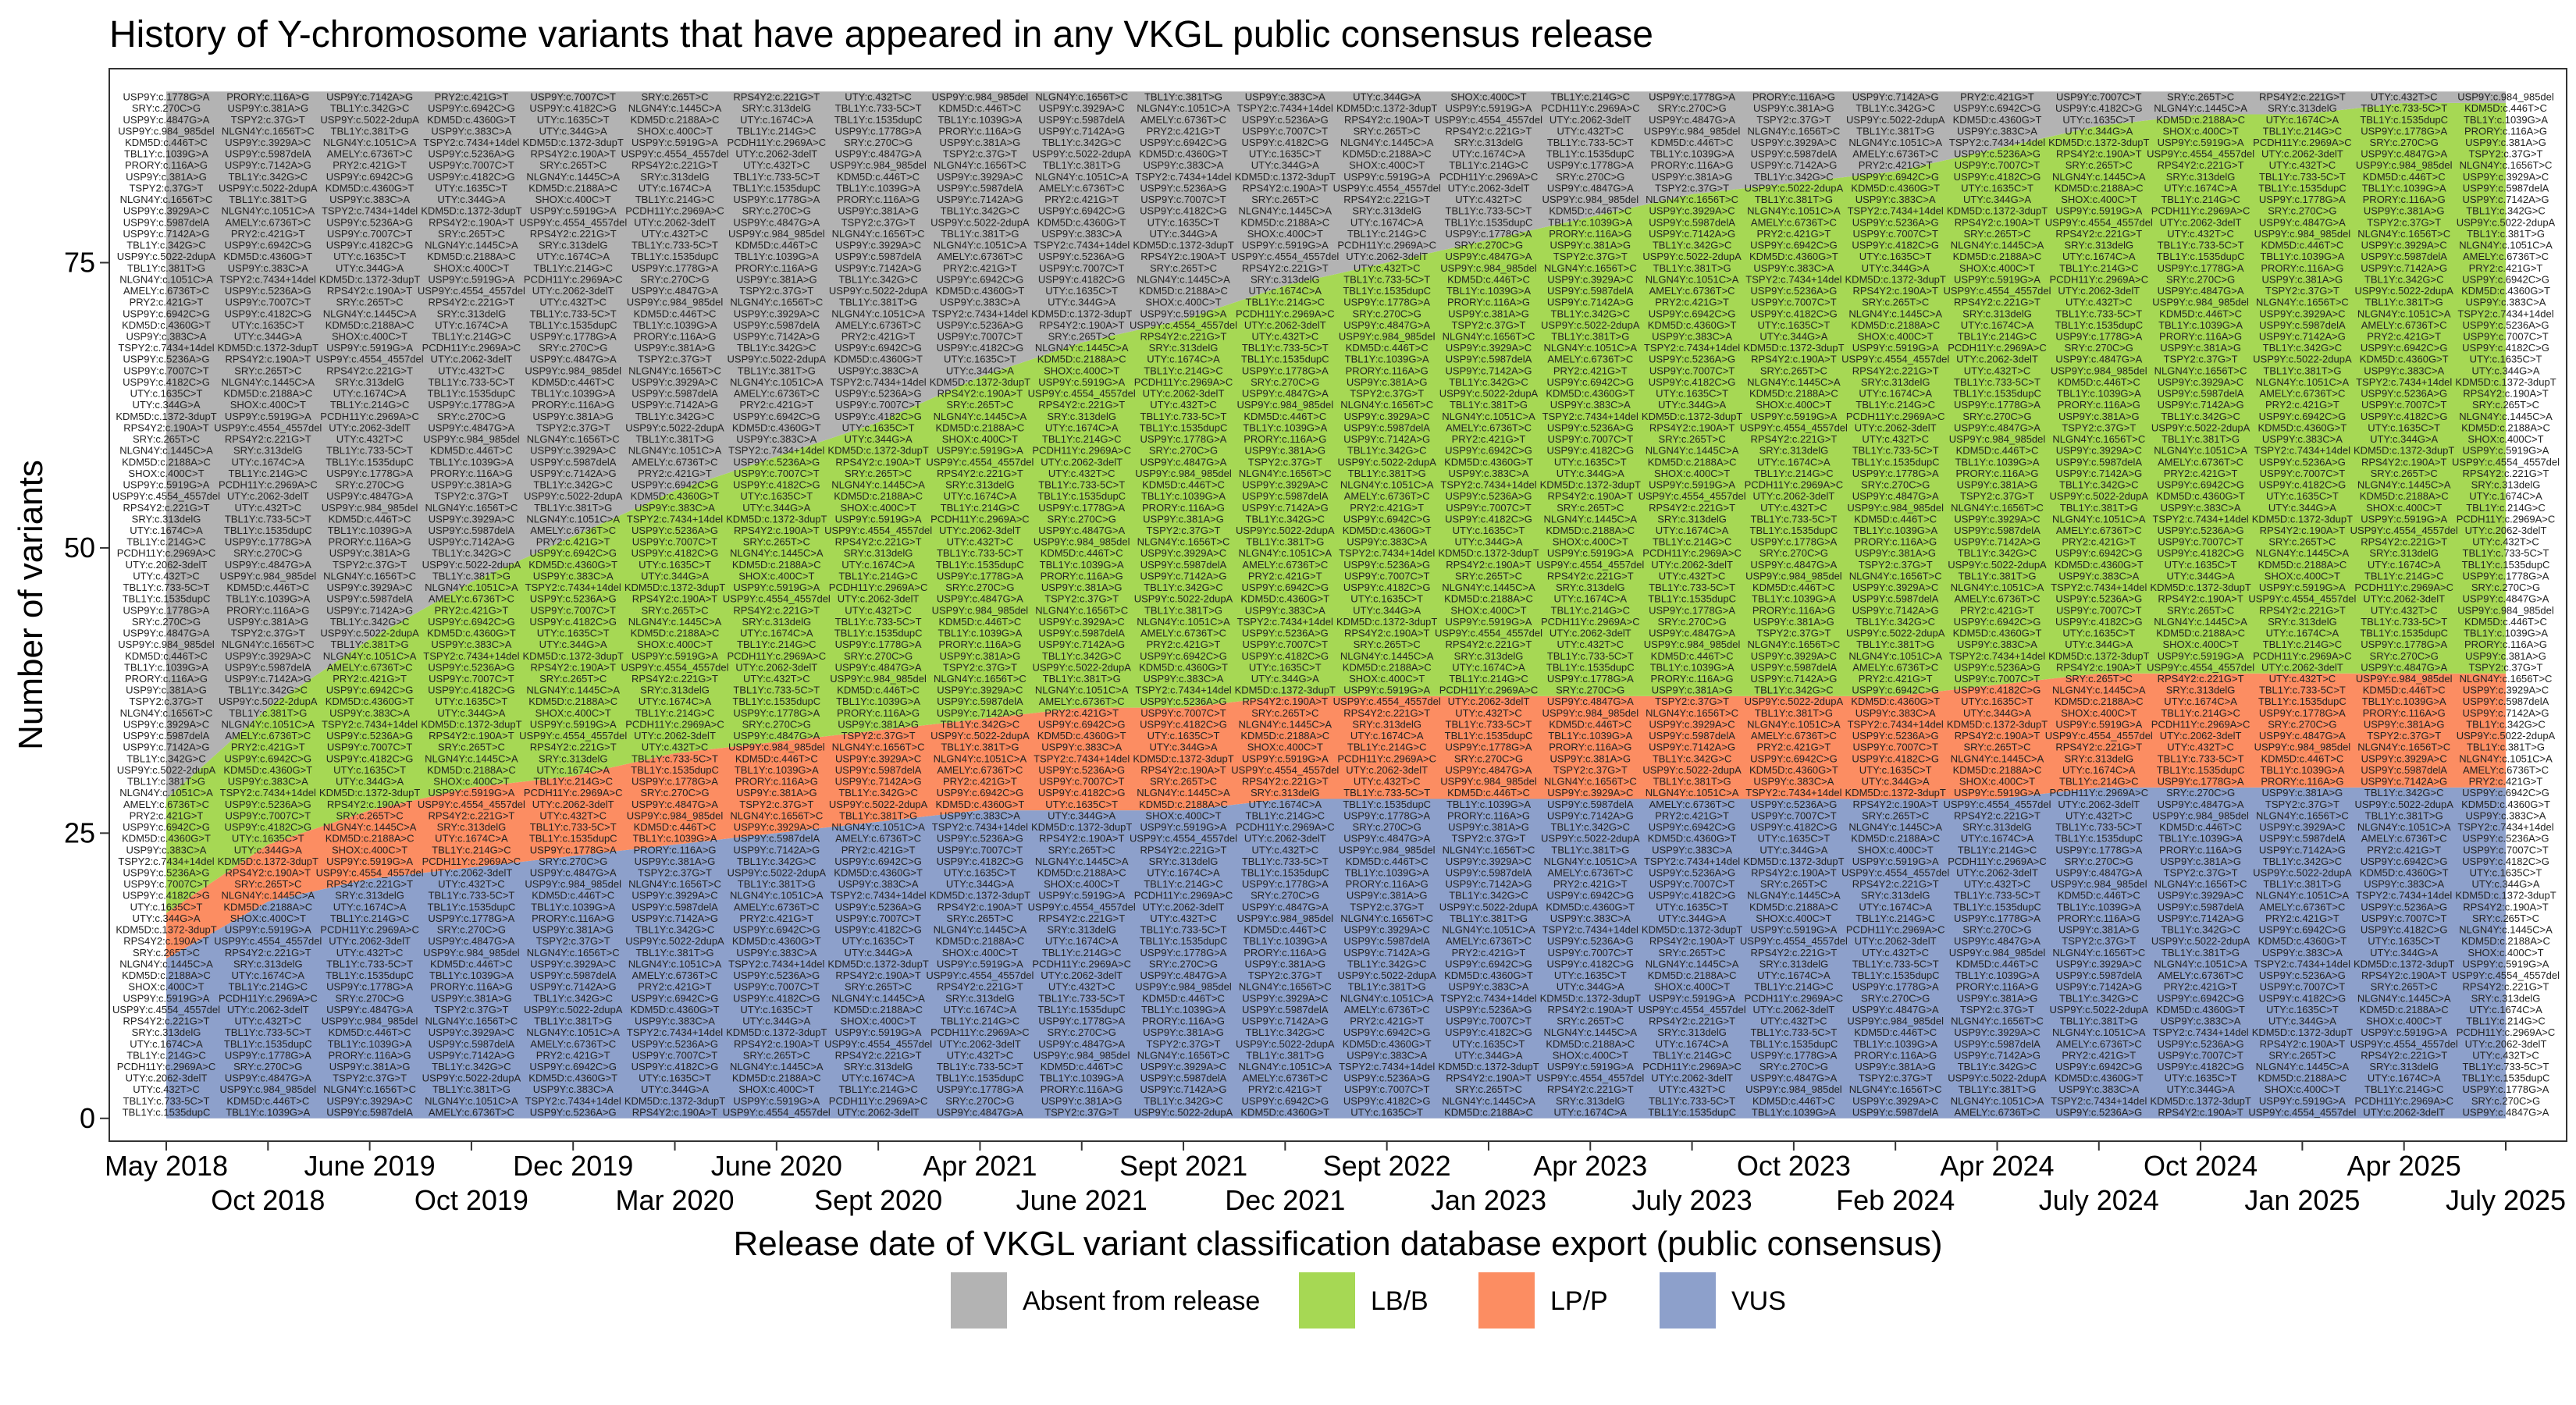 The height and width of the screenshot is (1405, 2576). I want to click on variant-label: USP9Y:c.4182C>G, so click(2200, 1067).